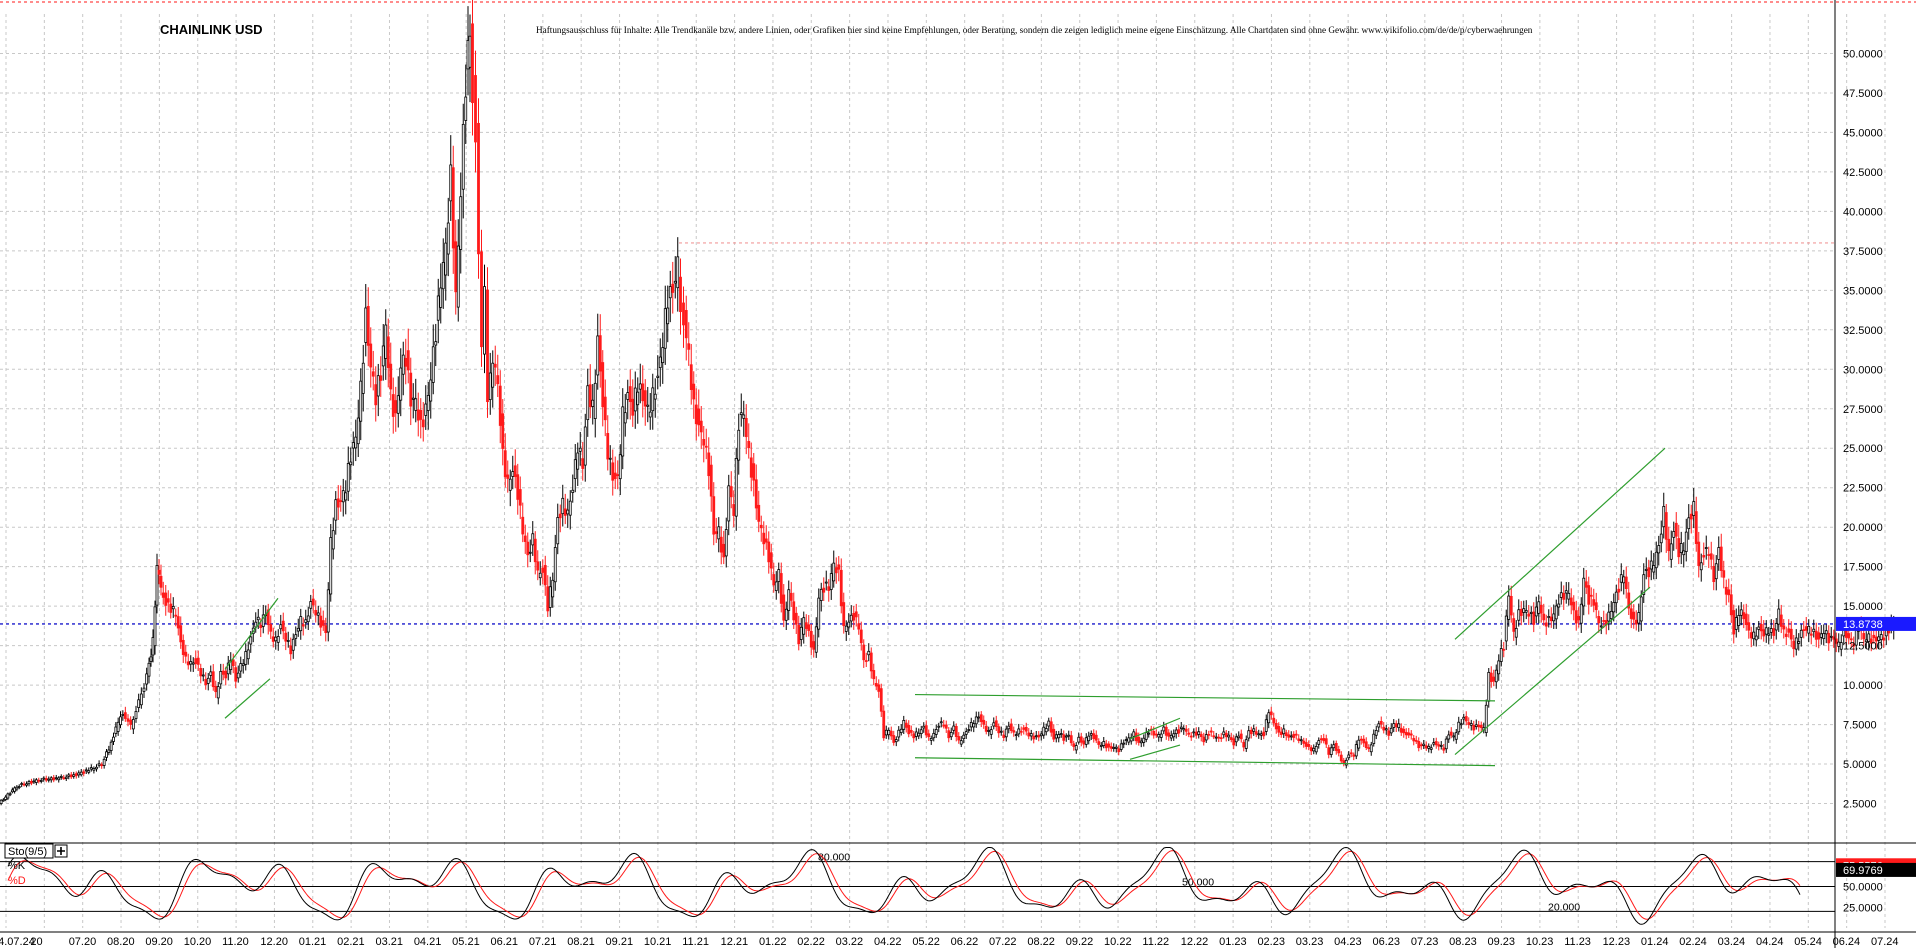 The image size is (1916, 952). I want to click on x-tick-label: 24.07.24, so click(17, 942).